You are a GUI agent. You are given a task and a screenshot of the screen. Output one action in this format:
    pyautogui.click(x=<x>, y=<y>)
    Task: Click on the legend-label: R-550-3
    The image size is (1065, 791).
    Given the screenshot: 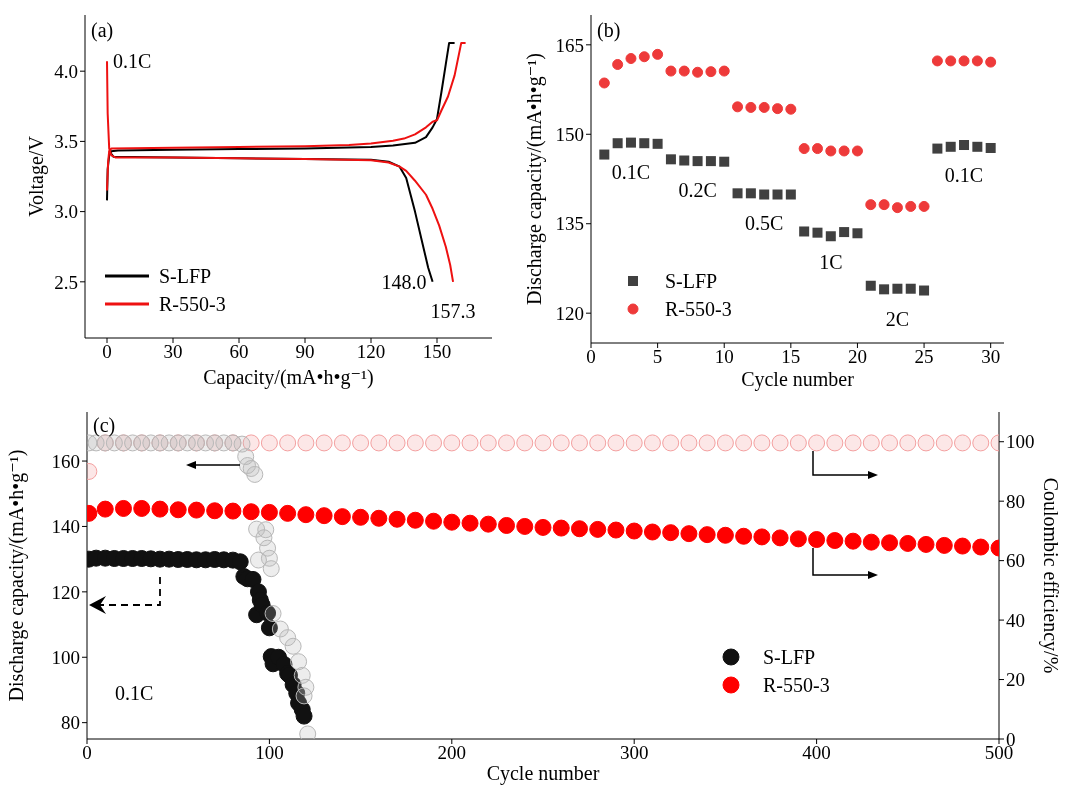 What is the action you would take?
    pyautogui.click(x=698, y=309)
    